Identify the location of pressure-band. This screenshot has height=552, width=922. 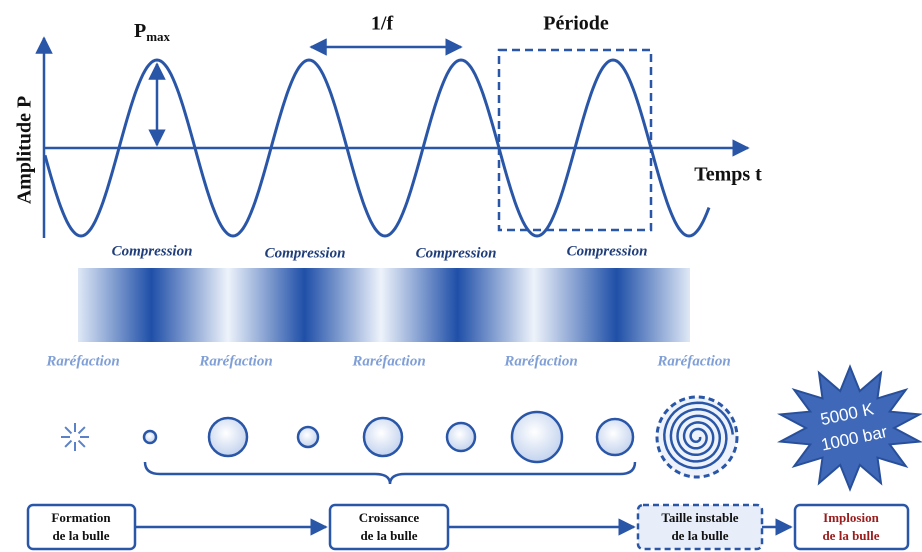
(384, 305).